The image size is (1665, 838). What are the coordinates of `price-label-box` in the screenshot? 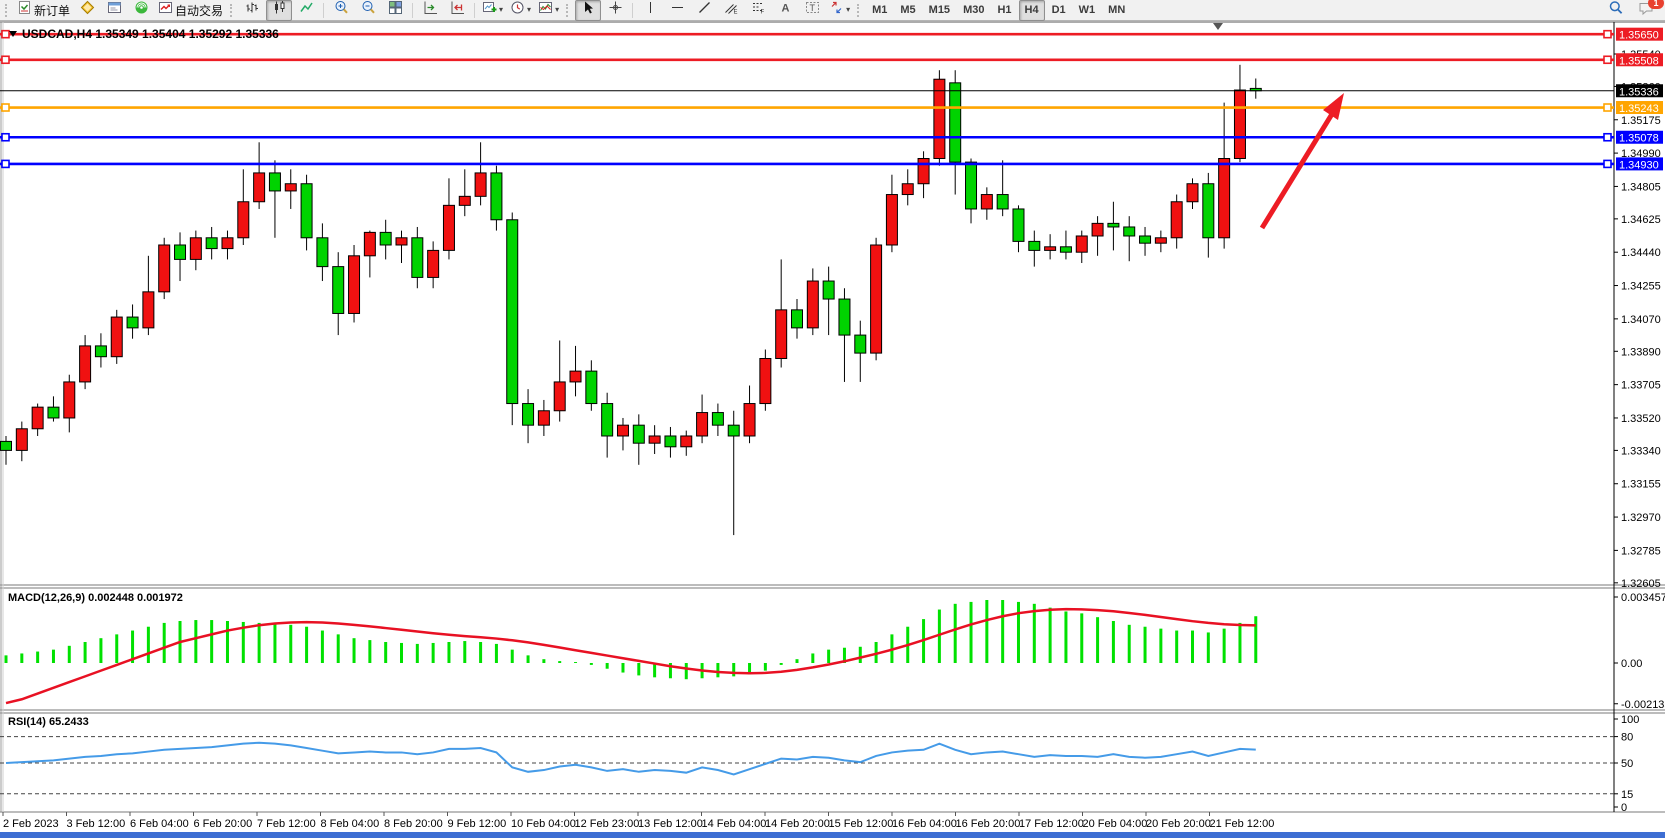 It's located at (1639, 164).